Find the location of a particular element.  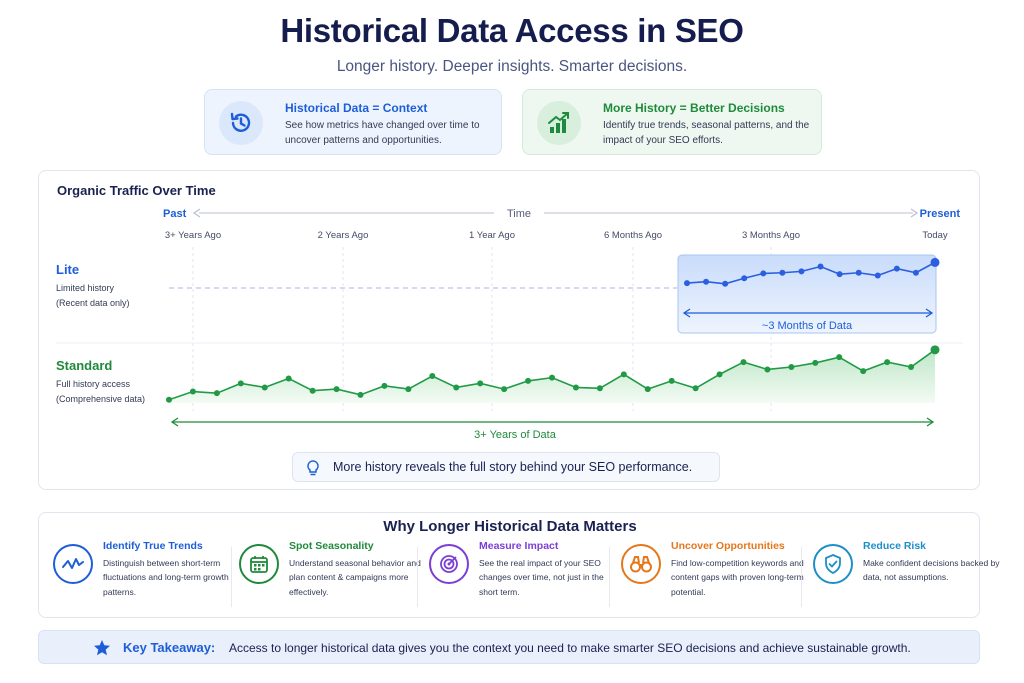

lite-series-desc1: Limited history is located at coordinates (85, 288).